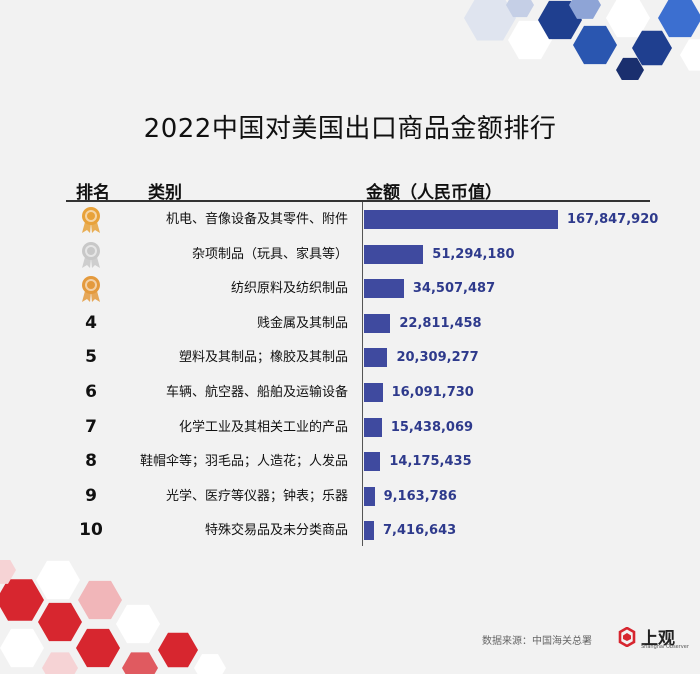 This screenshot has height=674, width=700. I want to click on chart-row: 4 贱金属及其制品 22,811,458, so click(350, 323).